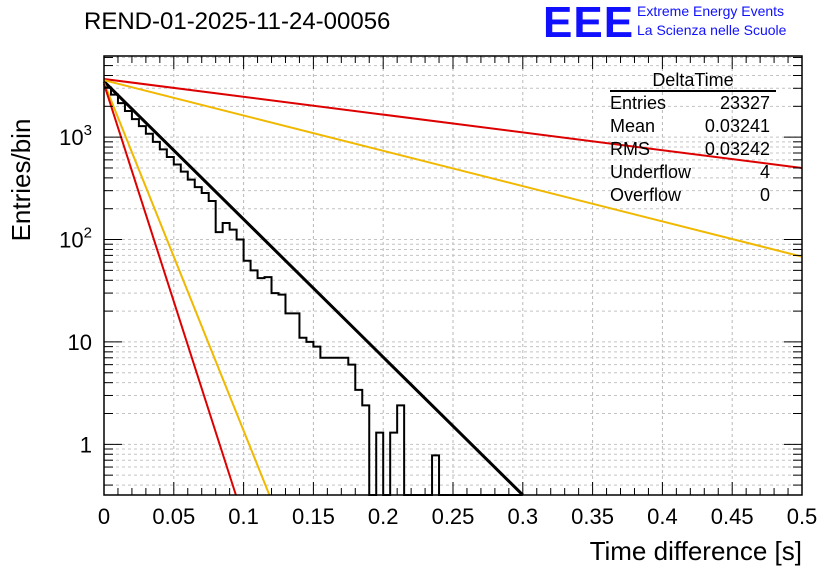  I want to click on x-axis-label: Time difference [s], so click(696, 551).